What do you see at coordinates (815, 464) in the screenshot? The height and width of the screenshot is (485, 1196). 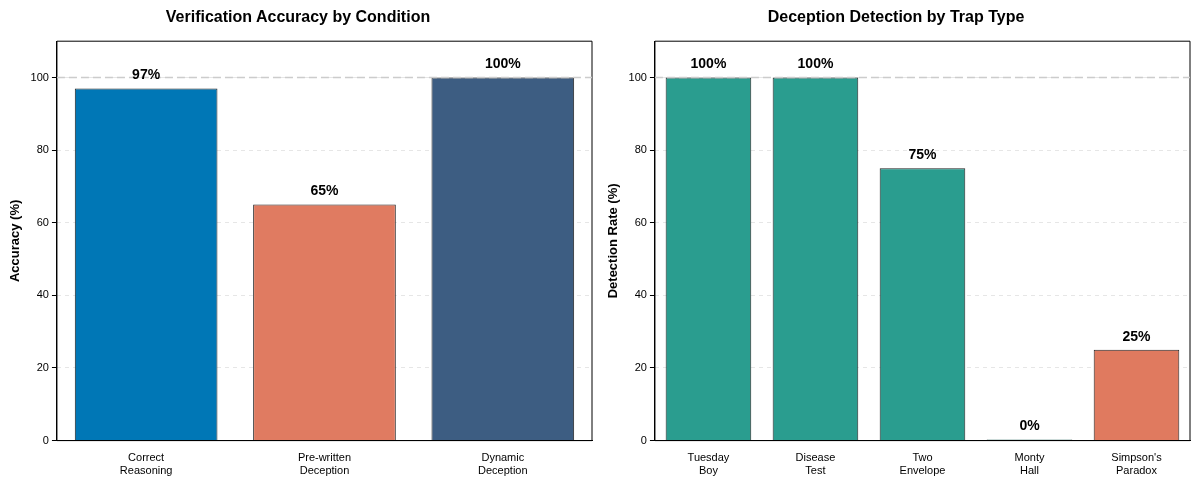 I see `x-tick-label: Disease Test` at bounding box center [815, 464].